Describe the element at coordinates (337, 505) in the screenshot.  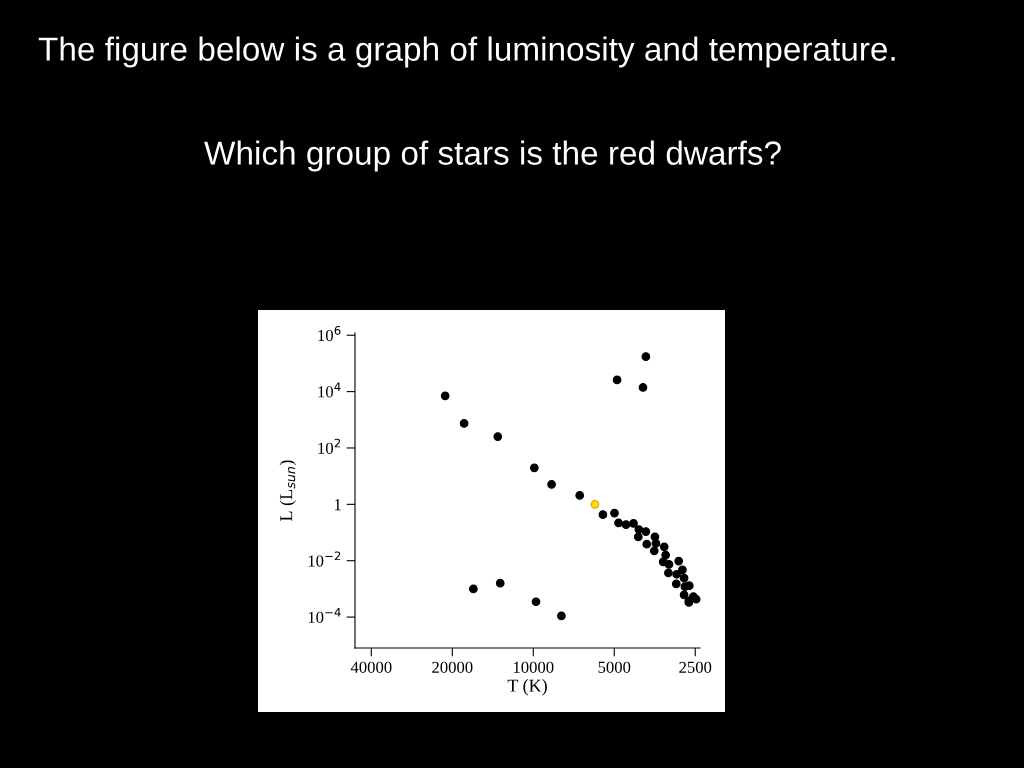
I see `y-tick-label: 1` at that location.